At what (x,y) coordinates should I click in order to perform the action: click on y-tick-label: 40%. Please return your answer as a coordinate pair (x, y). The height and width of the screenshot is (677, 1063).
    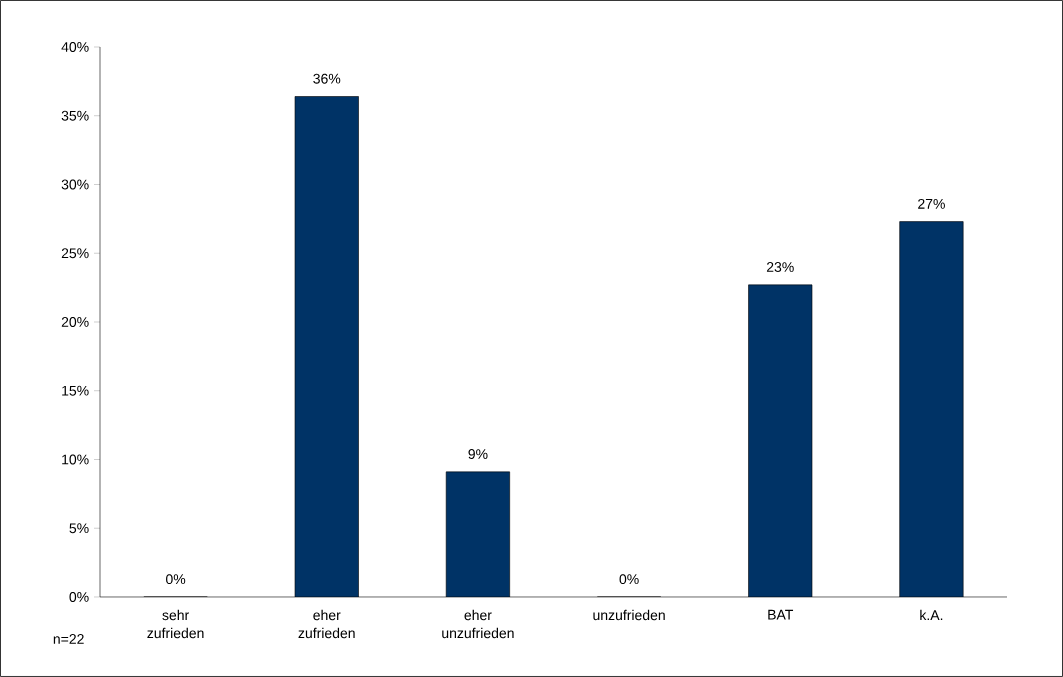
    Looking at the image, I should click on (75, 47).